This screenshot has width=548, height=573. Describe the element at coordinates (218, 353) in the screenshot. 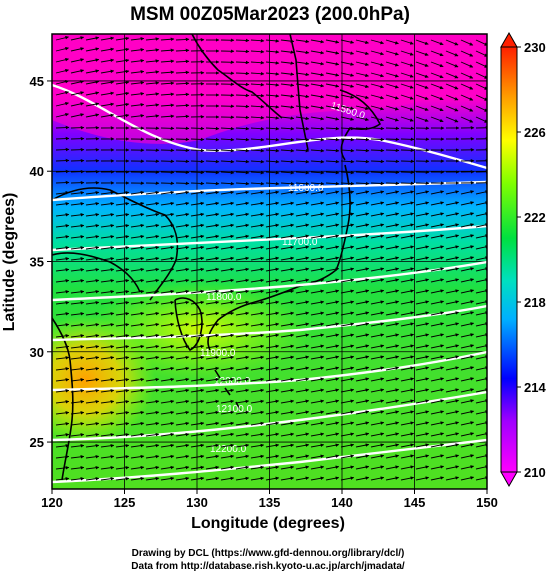

I see `contour-label: 11900.0` at that location.